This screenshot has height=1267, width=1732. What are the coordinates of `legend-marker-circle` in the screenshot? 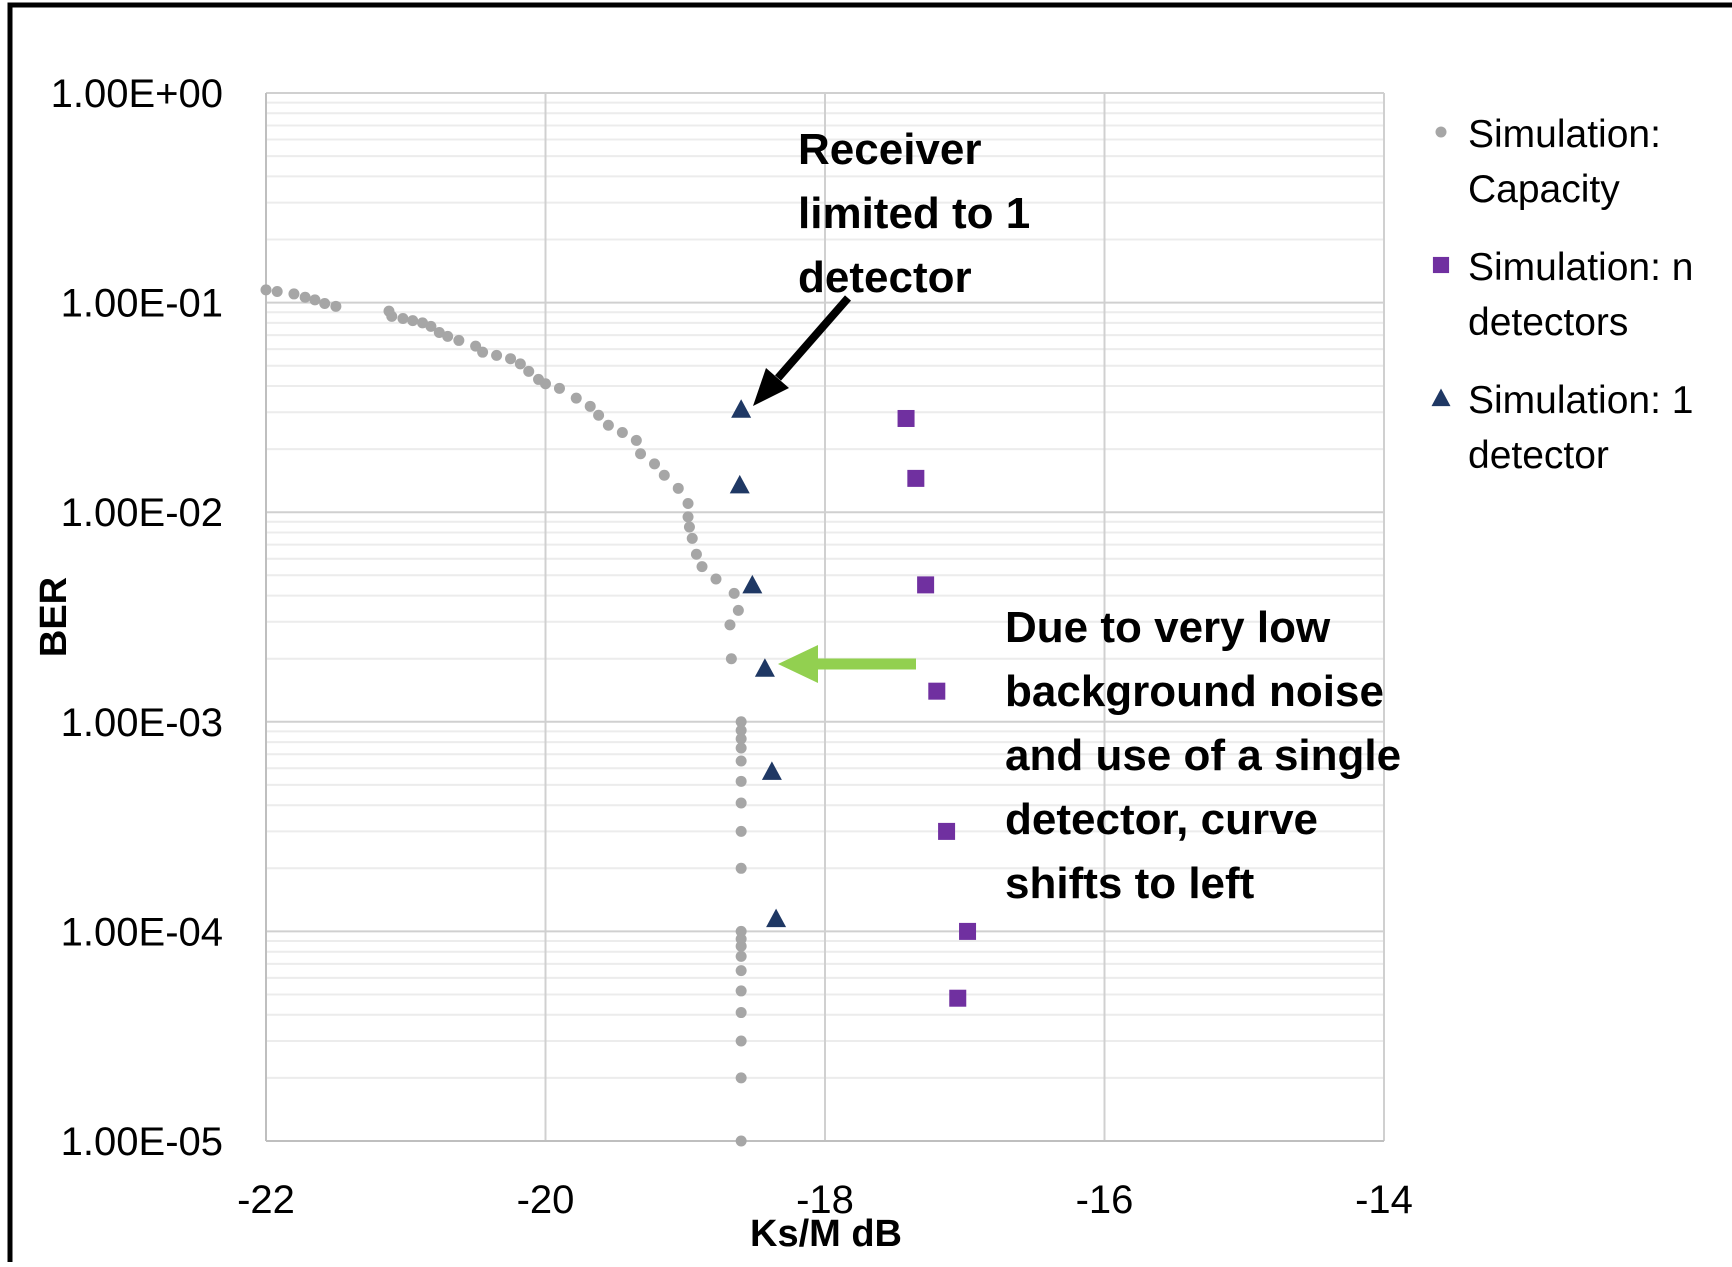 It's located at (1441, 132).